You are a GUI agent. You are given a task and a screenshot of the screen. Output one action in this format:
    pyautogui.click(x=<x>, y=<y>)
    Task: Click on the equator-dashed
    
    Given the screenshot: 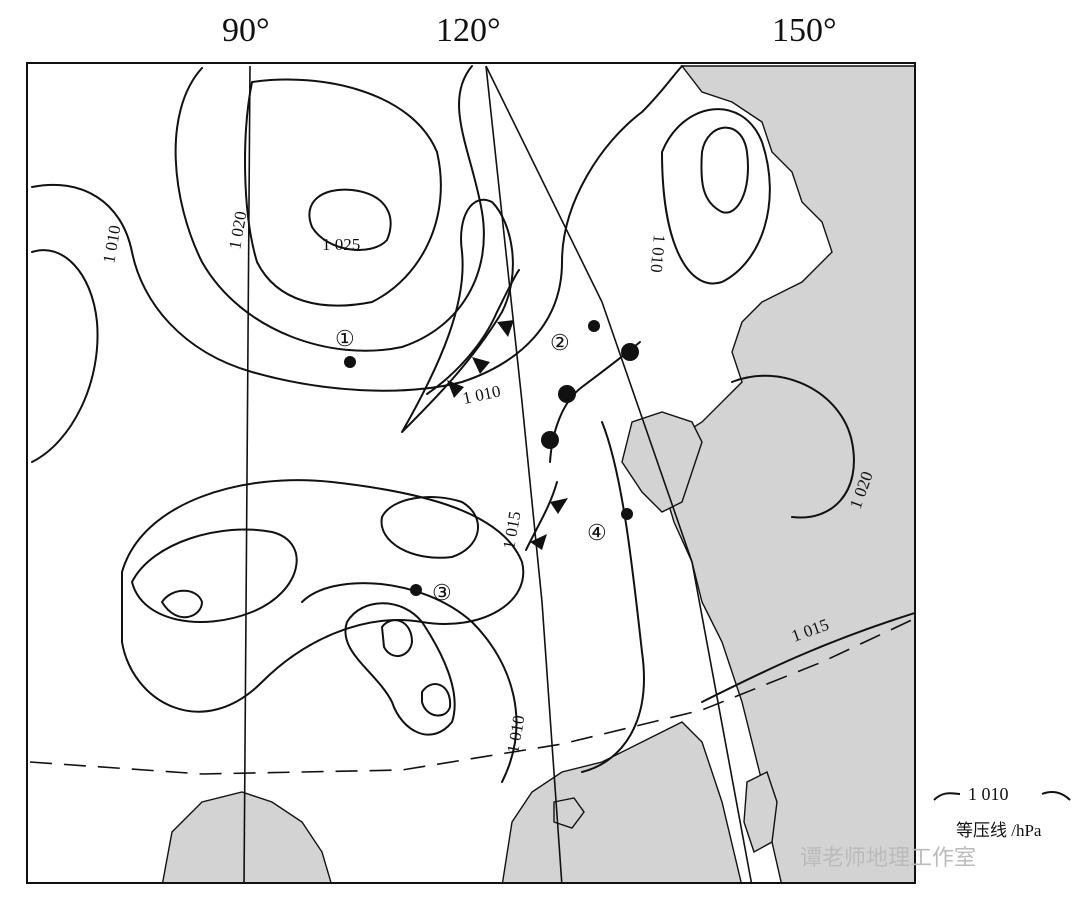 What is the action you would take?
    pyautogui.click(x=471, y=696)
    